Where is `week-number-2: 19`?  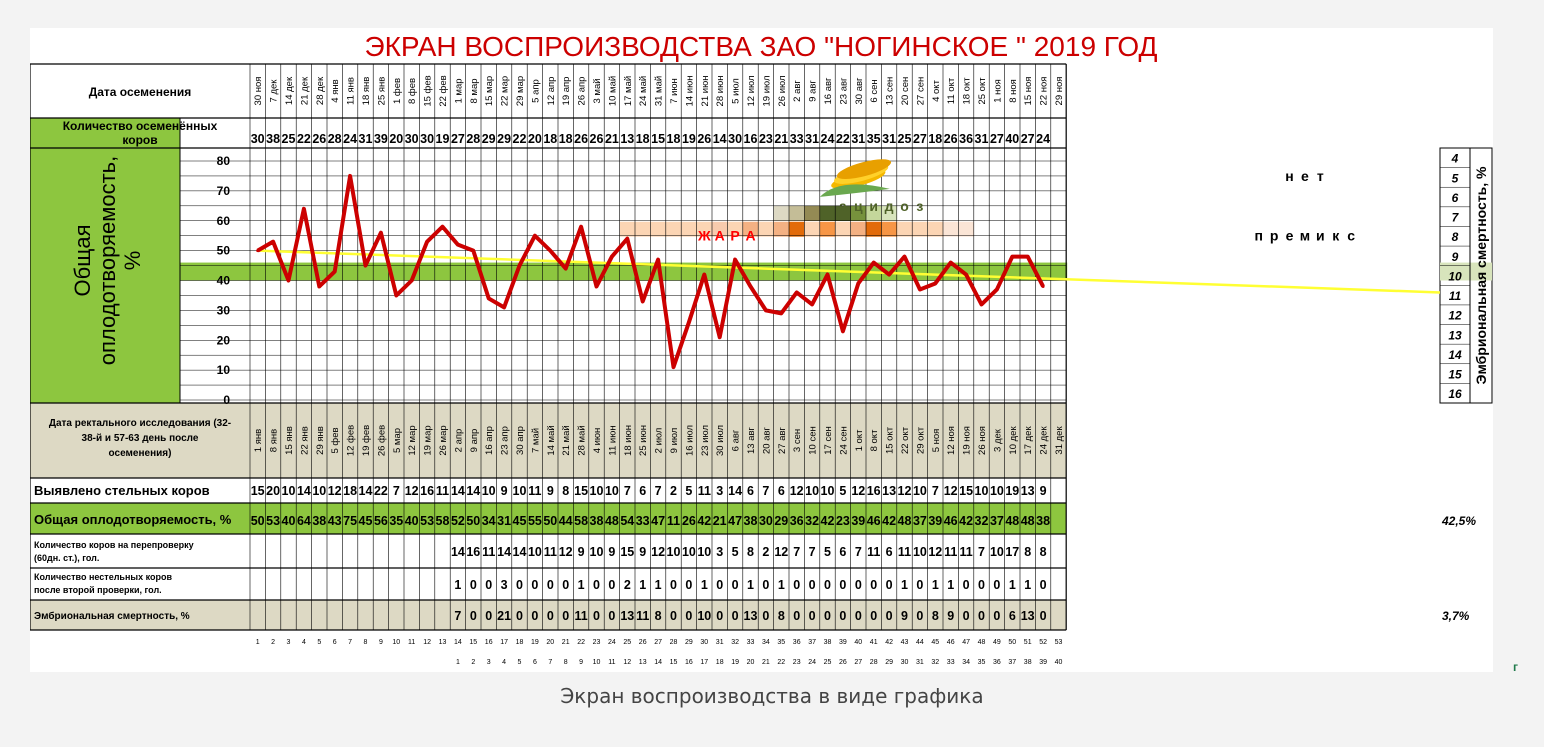 week-number-2: 19 is located at coordinates (735, 662).